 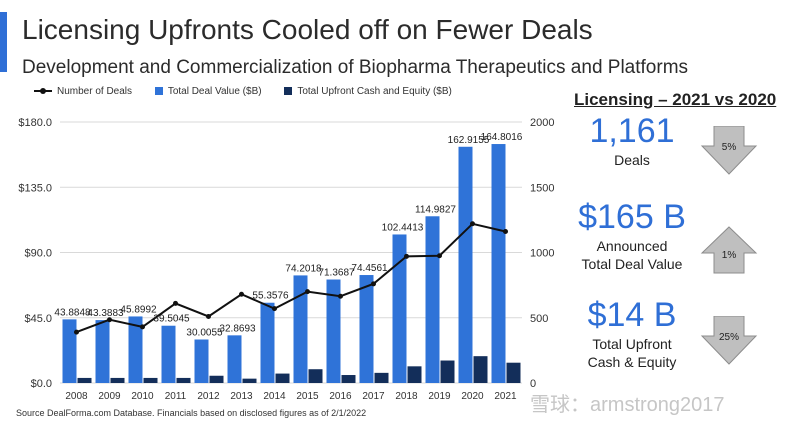 What do you see at coordinates (542, 254) in the screenshot?
I see `right-axis-tick-label: 1000` at bounding box center [542, 254].